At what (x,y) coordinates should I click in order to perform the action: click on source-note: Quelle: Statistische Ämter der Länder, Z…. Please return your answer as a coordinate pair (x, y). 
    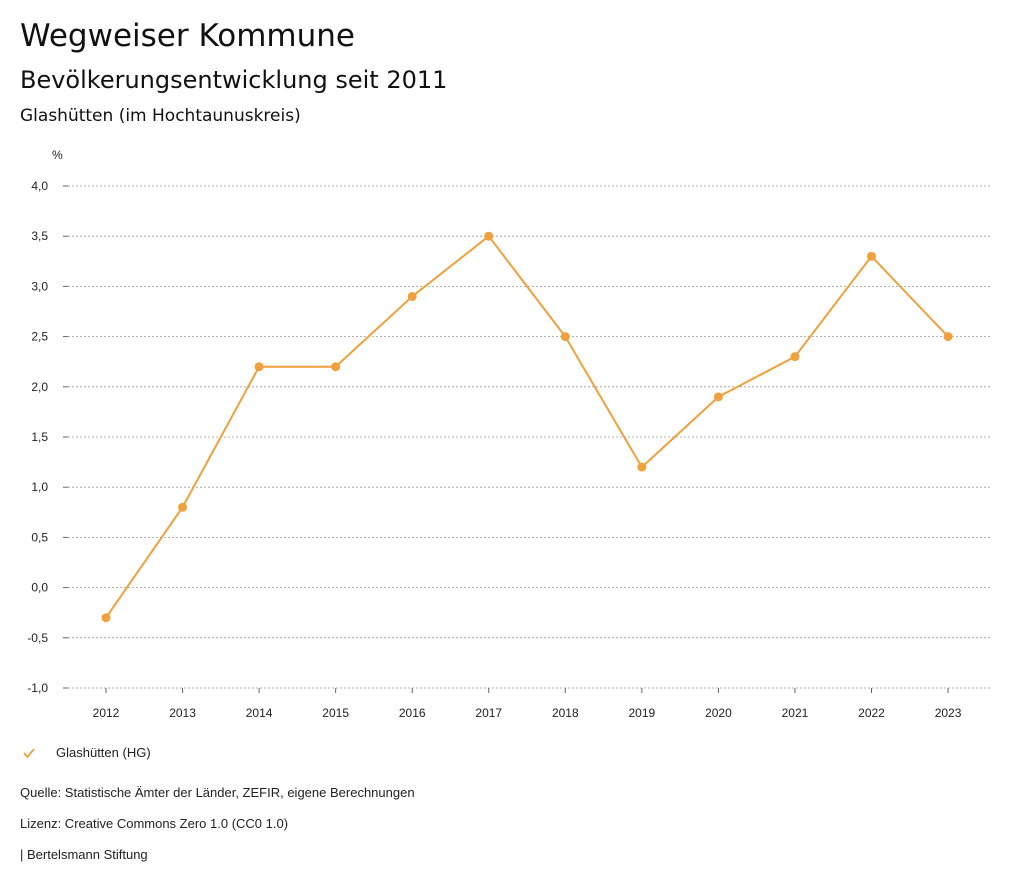
    Looking at the image, I should click on (217, 792).